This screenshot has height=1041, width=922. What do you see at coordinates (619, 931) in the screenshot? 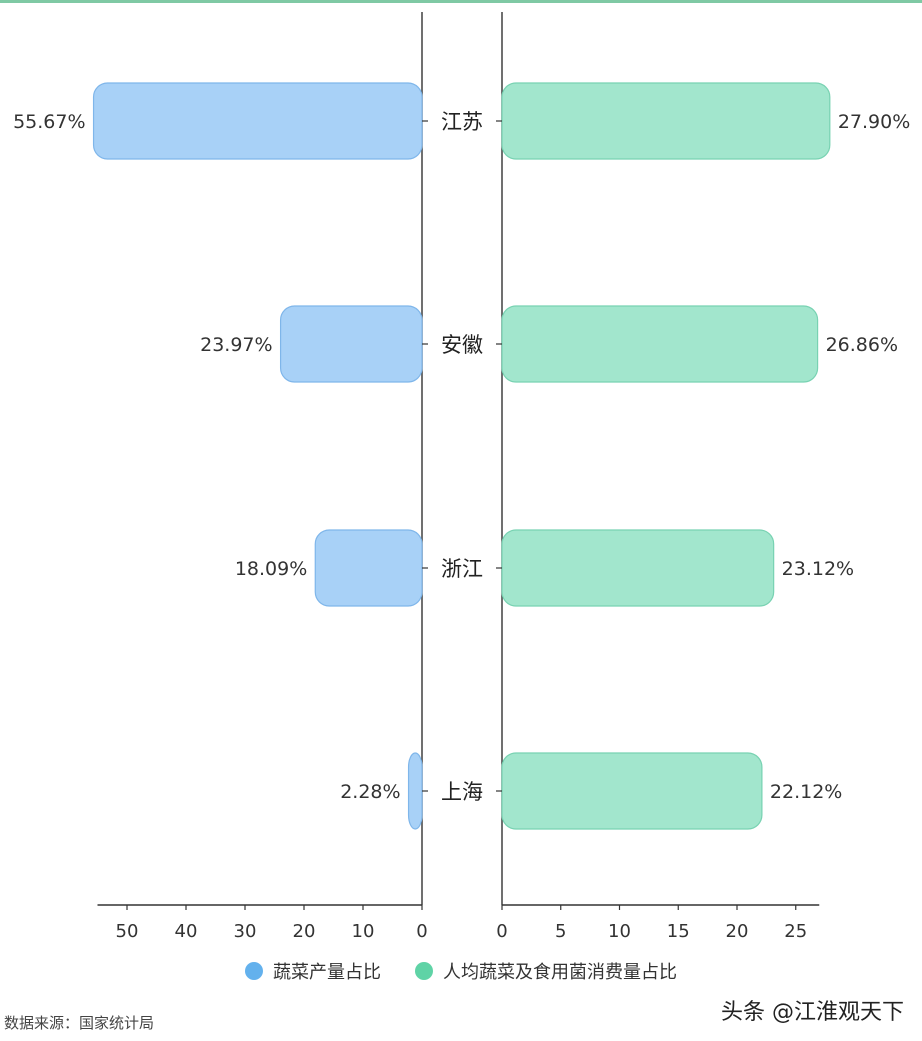
I see `right-x-tick-label: 10` at bounding box center [619, 931].